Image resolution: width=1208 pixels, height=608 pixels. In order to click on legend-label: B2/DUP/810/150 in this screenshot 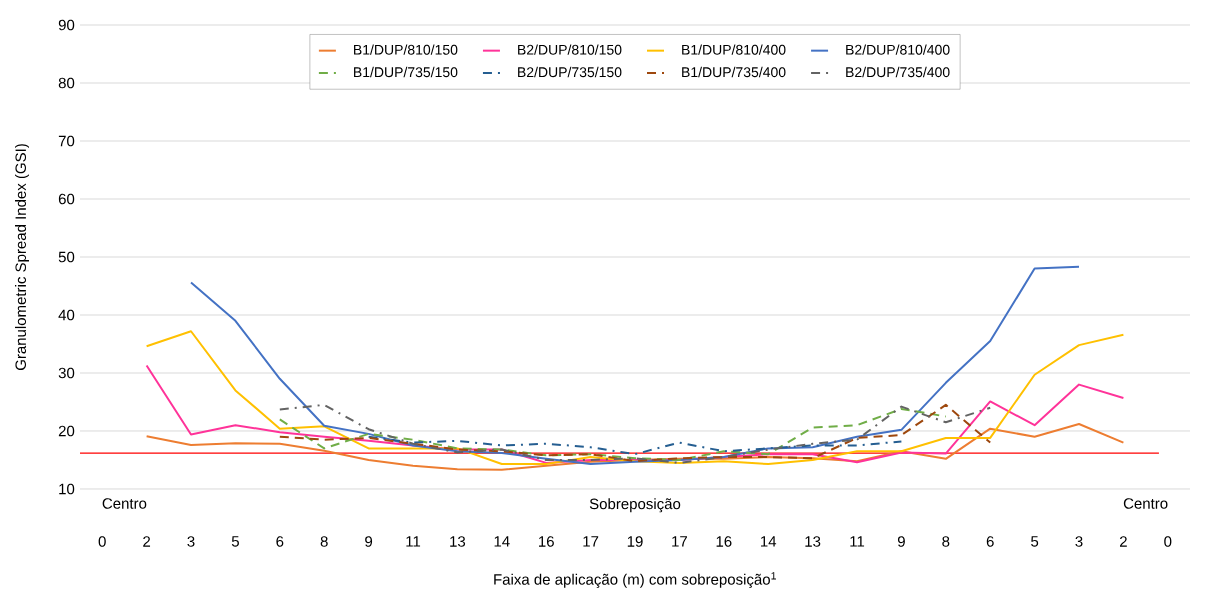, I will do `click(570, 49)`.